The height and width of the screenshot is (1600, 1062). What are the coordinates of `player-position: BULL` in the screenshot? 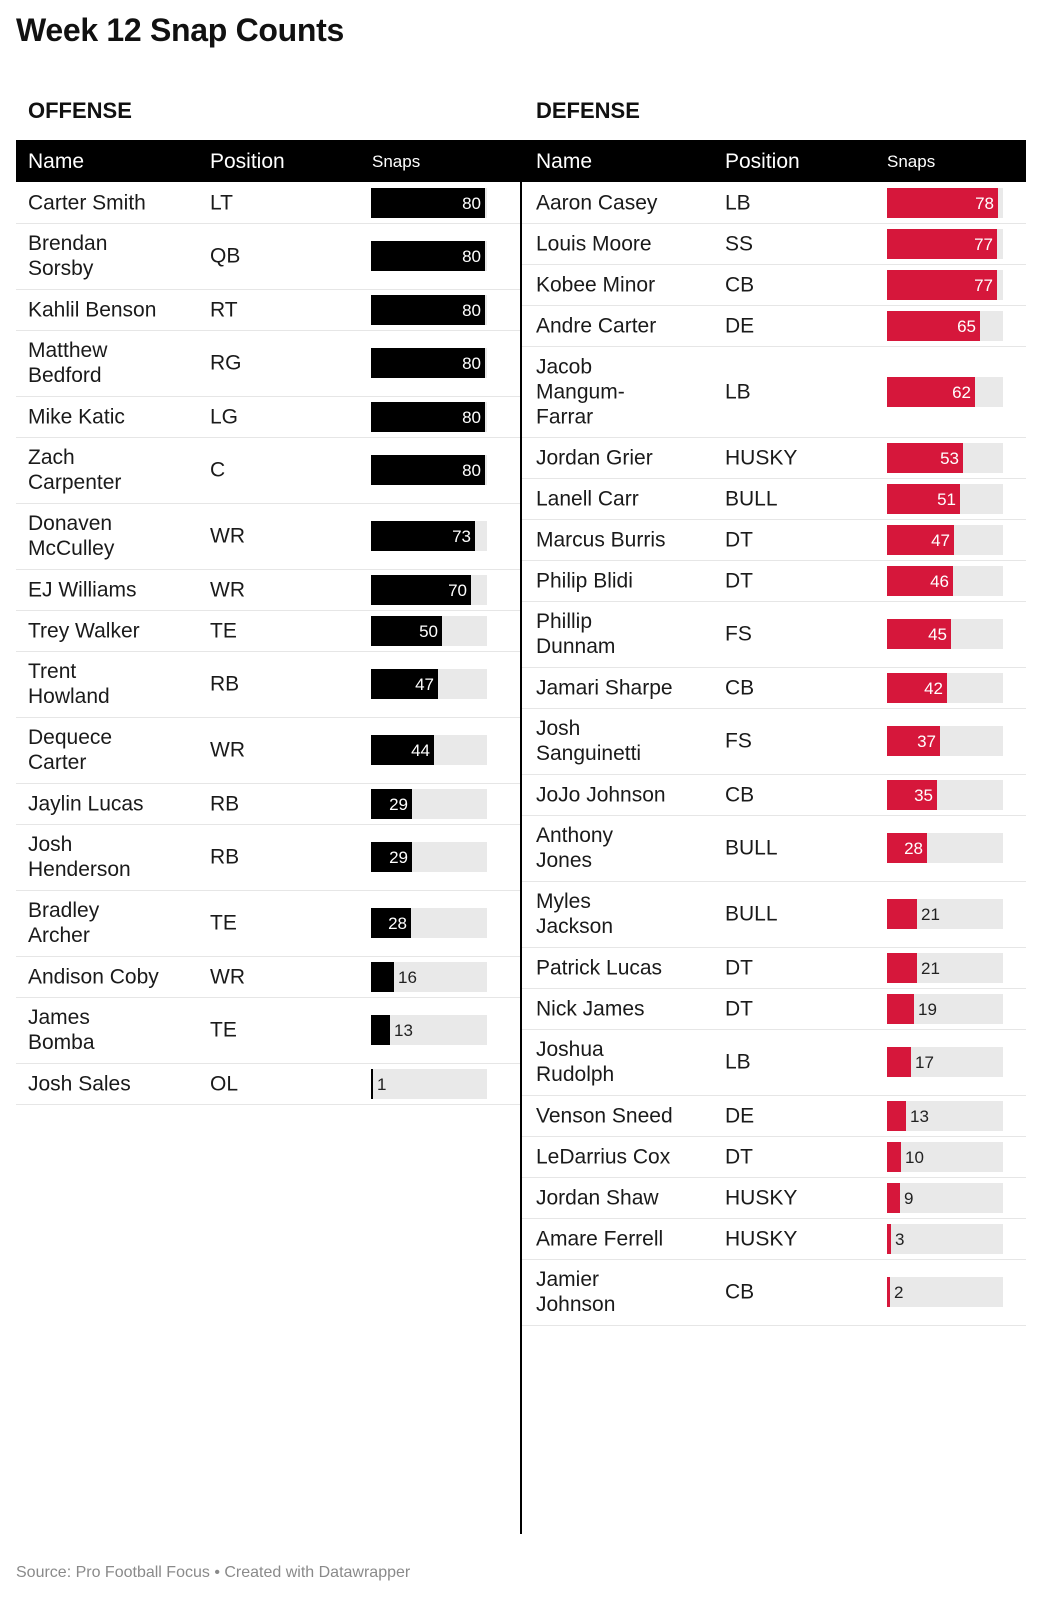 It's located at (751, 914).